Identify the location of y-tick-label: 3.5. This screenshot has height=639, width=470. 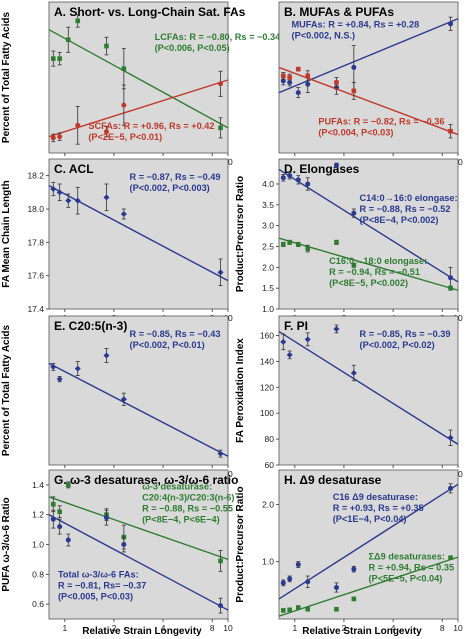
(268, 205).